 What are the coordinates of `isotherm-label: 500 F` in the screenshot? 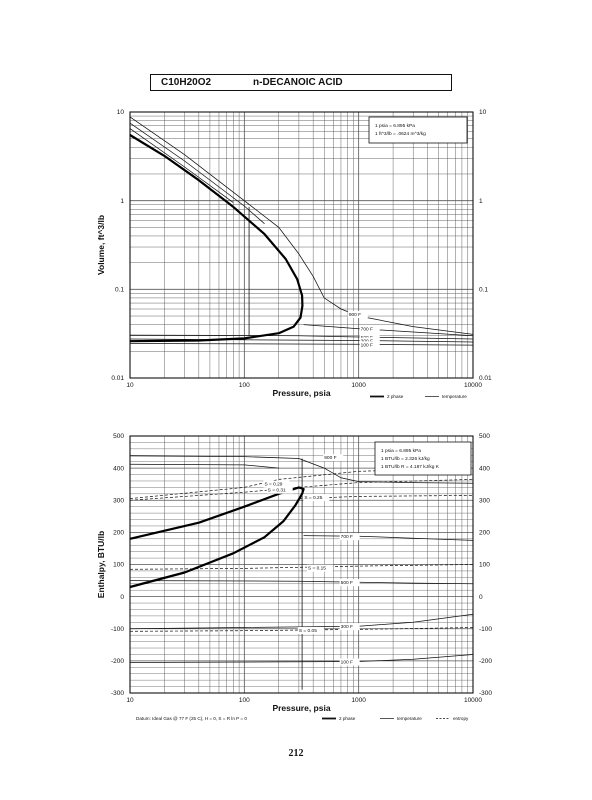 It's located at (347, 583).